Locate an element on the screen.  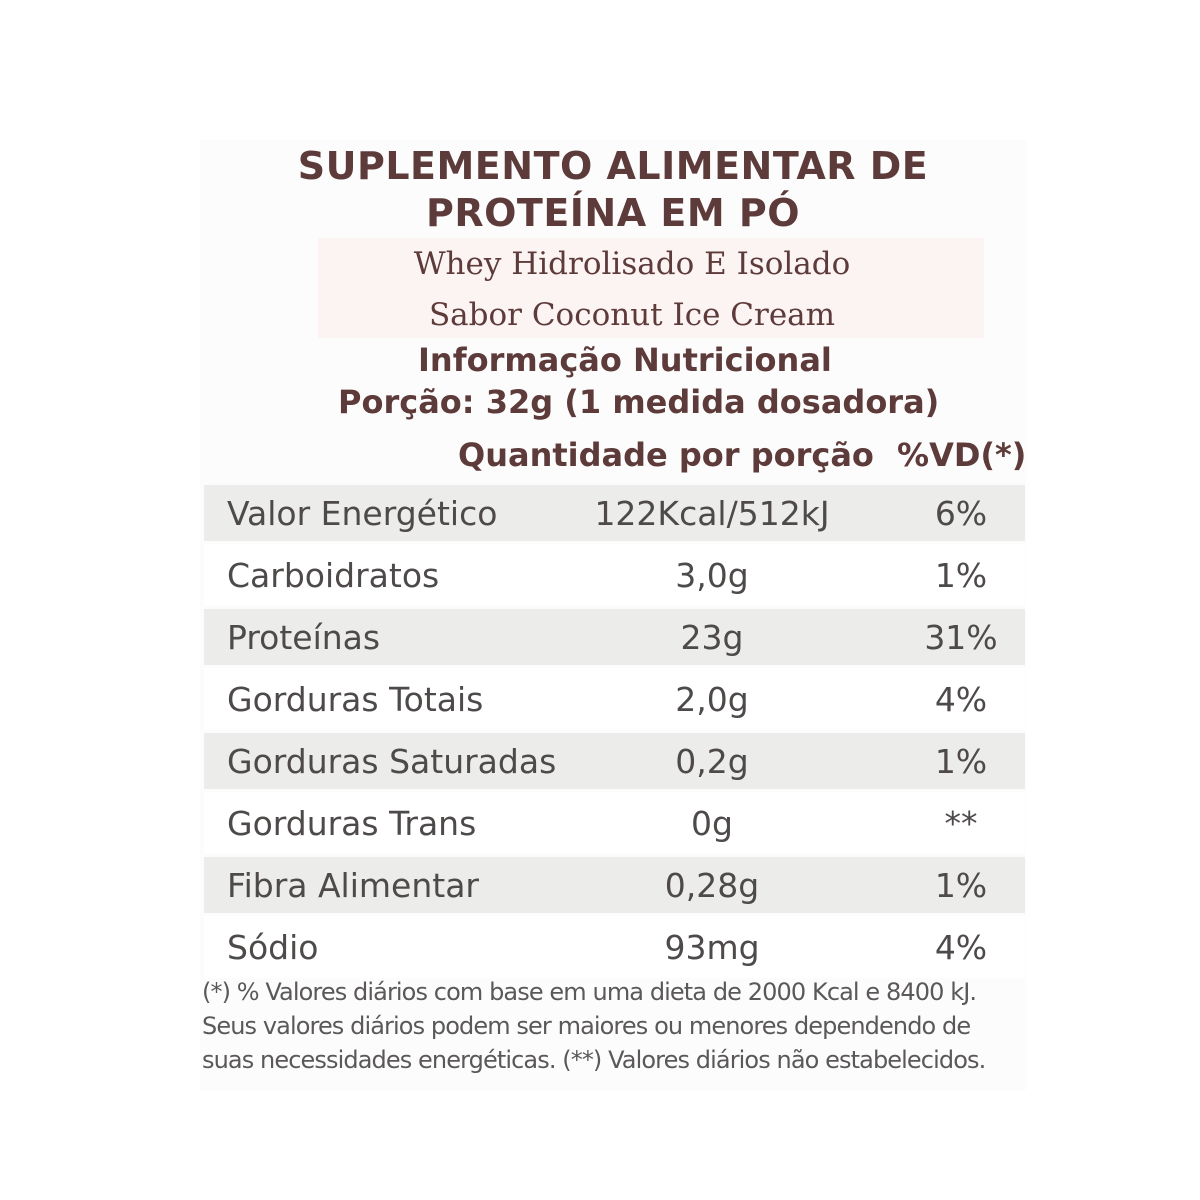
nutrient-name: Valor Energético is located at coordinates (362, 513).